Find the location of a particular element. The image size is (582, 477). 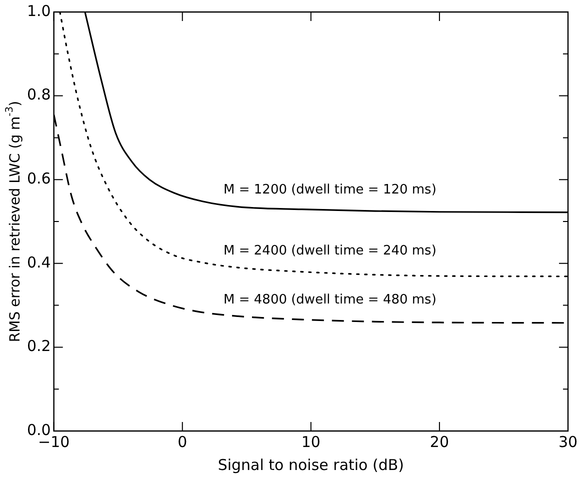

x-tick-label: 10 is located at coordinates (310, 441).